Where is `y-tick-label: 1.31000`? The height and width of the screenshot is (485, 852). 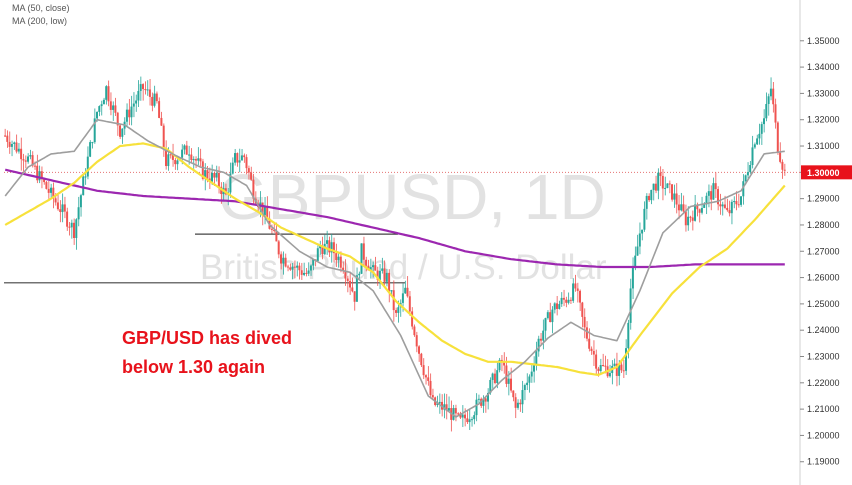
y-tick-label: 1.31000 is located at coordinates (823, 146).